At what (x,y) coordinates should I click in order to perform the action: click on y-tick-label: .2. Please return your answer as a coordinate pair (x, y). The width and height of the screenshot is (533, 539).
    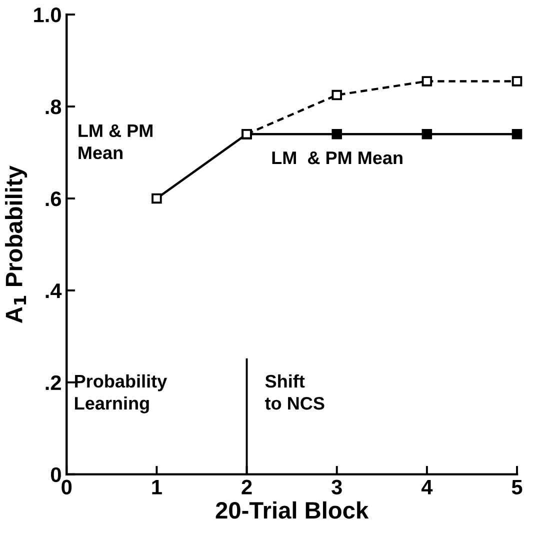
    Looking at the image, I should click on (53, 382).